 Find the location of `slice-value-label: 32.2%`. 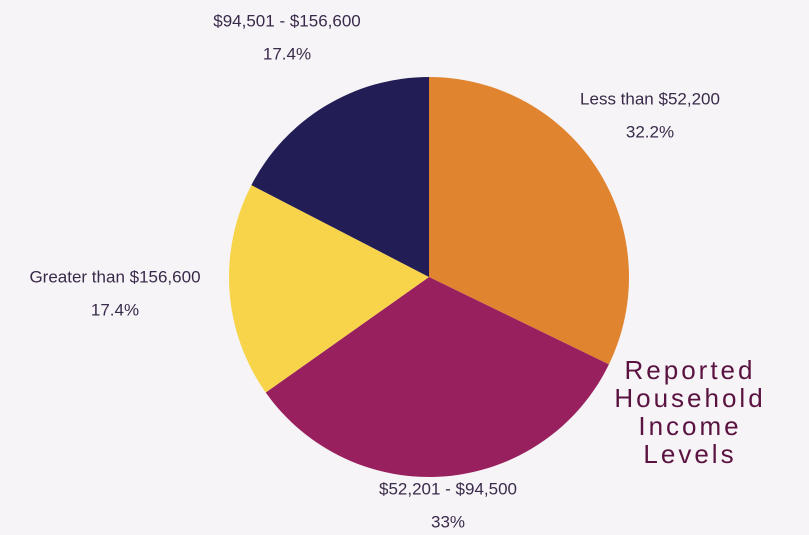

slice-value-label: 32.2% is located at coordinates (650, 131).